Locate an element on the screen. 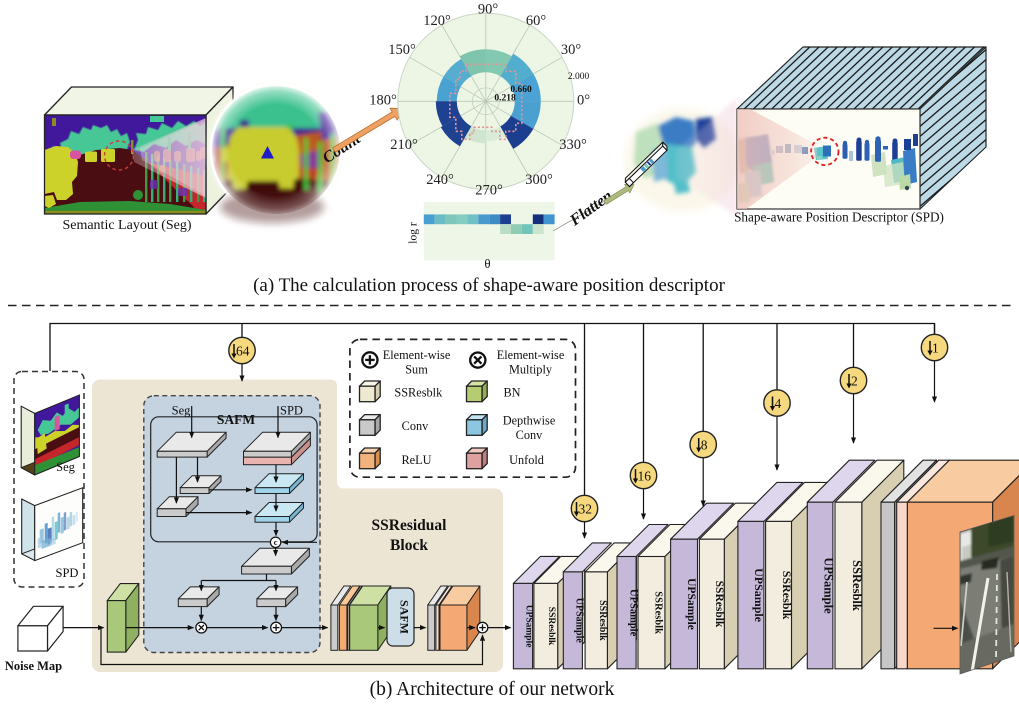  svg-text: 32 is located at coordinates (586, 509).